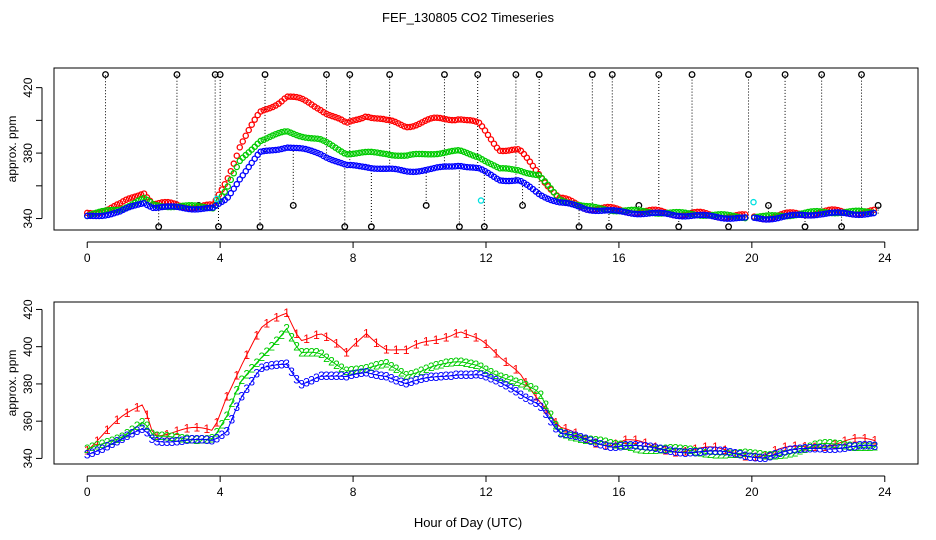 The height and width of the screenshot is (540, 936). Describe the element at coordinates (481, 200) in the screenshot. I see `cyan-point` at that location.